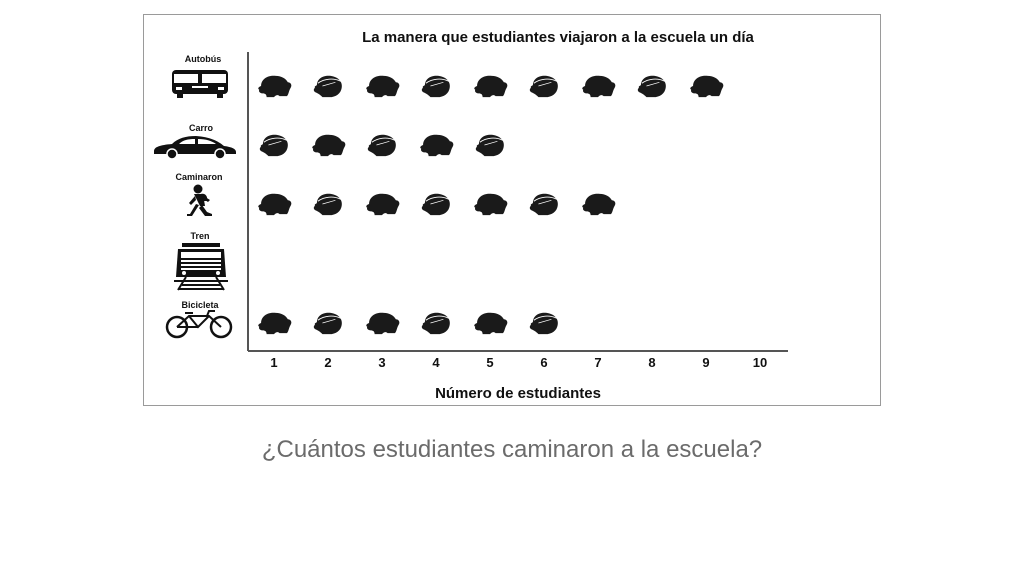  What do you see at coordinates (381, 362) in the screenshot?
I see `x-tick-label: 3` at bounding box center [381, 362].